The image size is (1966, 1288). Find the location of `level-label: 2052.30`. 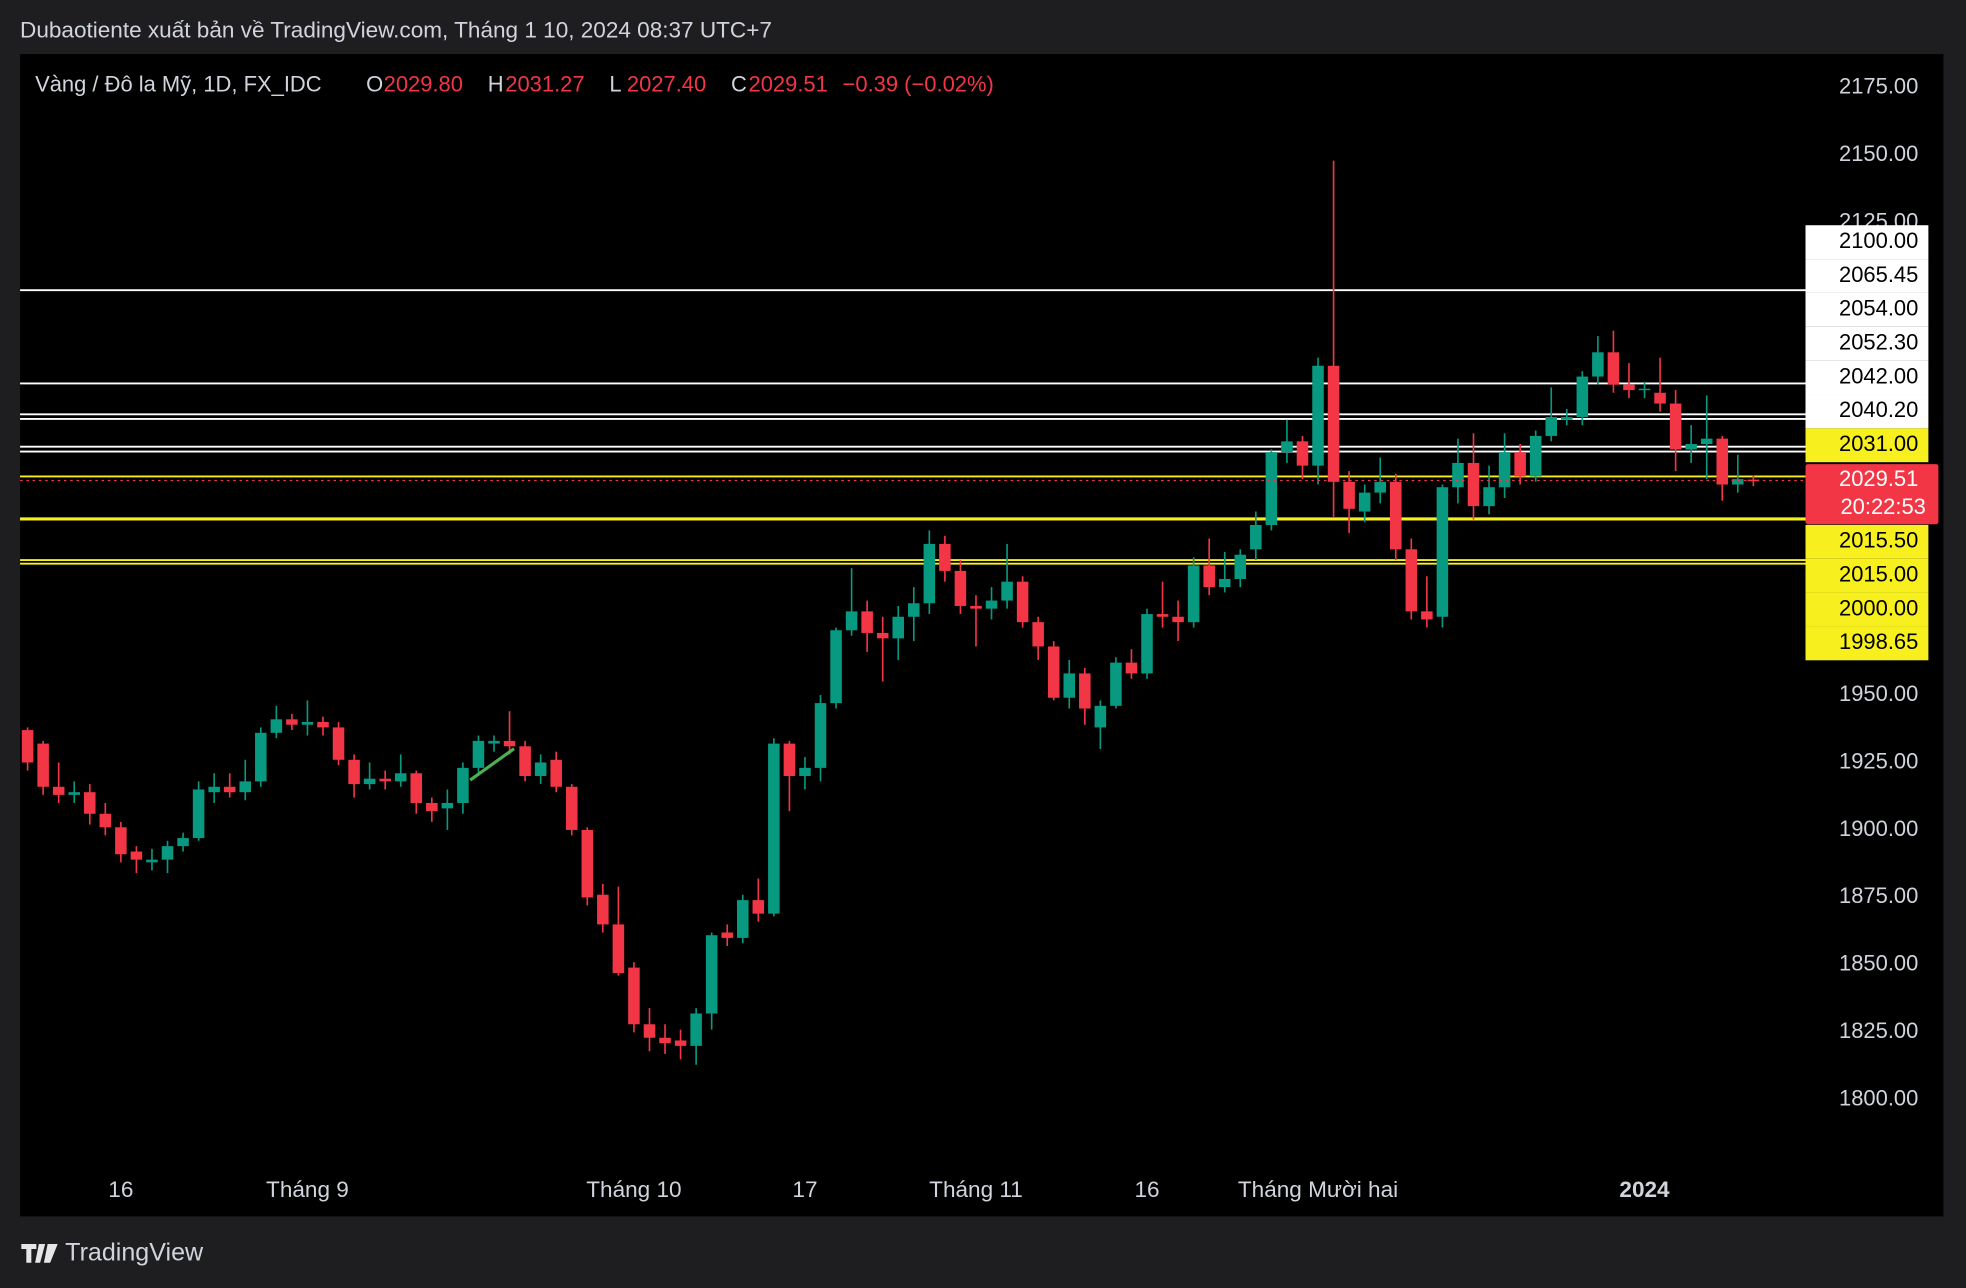

level-label: 2052.30 is located at coordinates (1878, 342).